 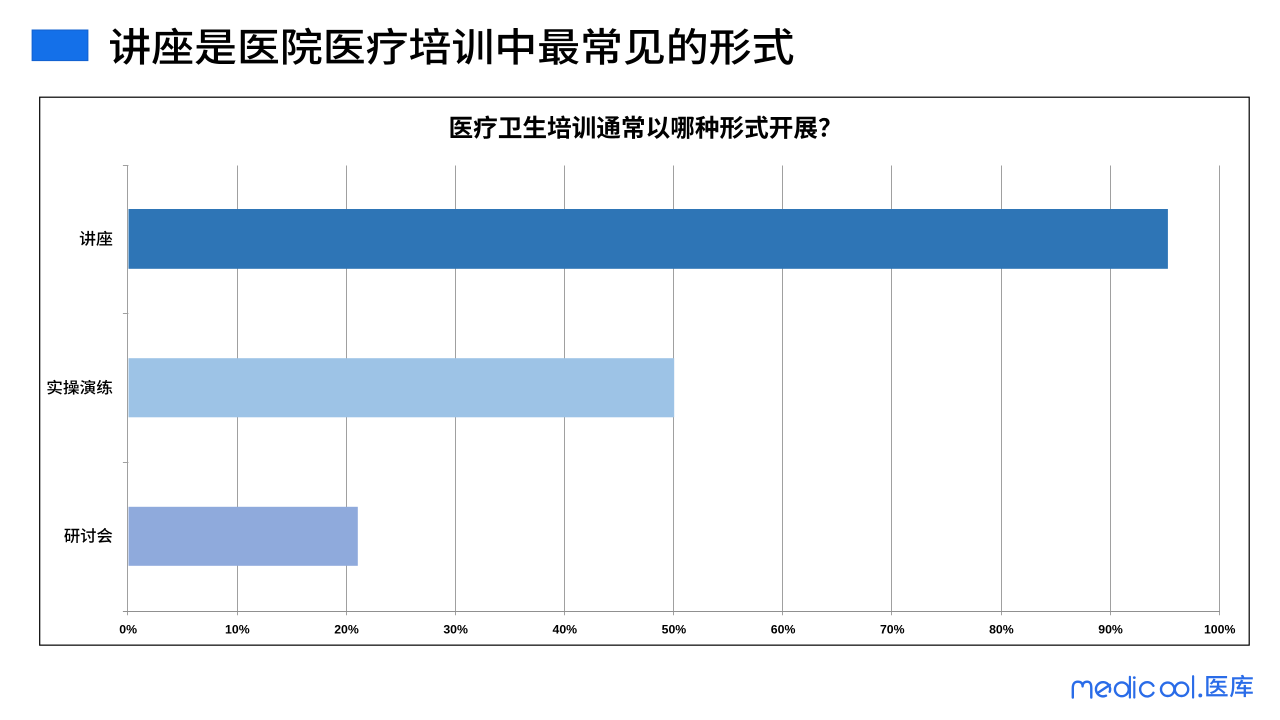 I want to click on svg-text: 0%, so click(x=128, y=630).